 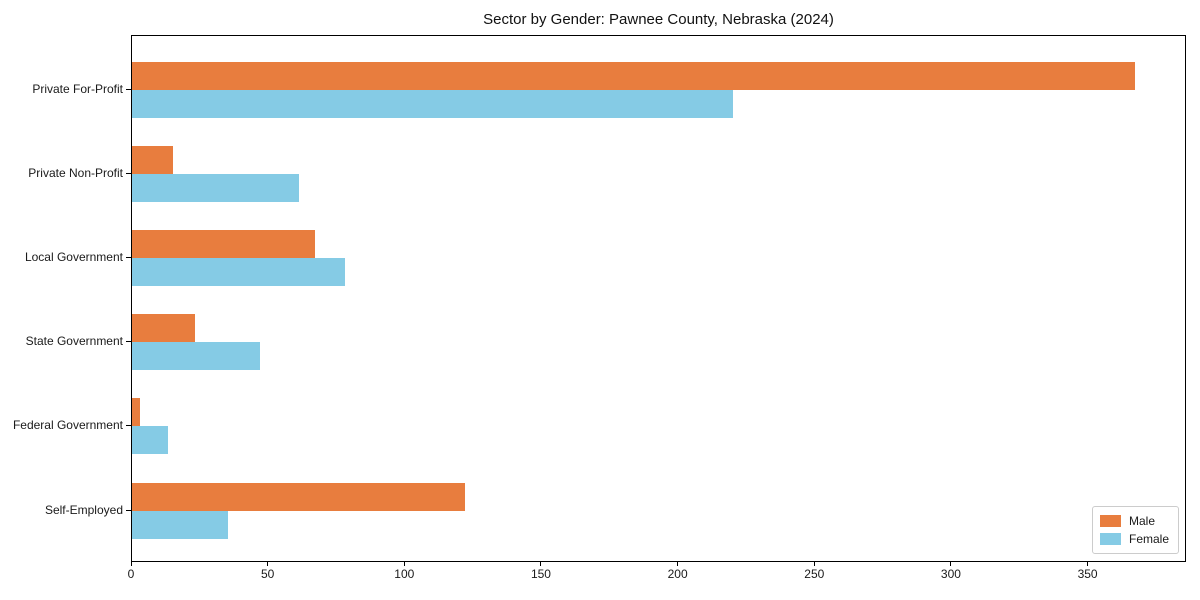 I want to click on x-tick-label: 200, so click(x=677, y=574).